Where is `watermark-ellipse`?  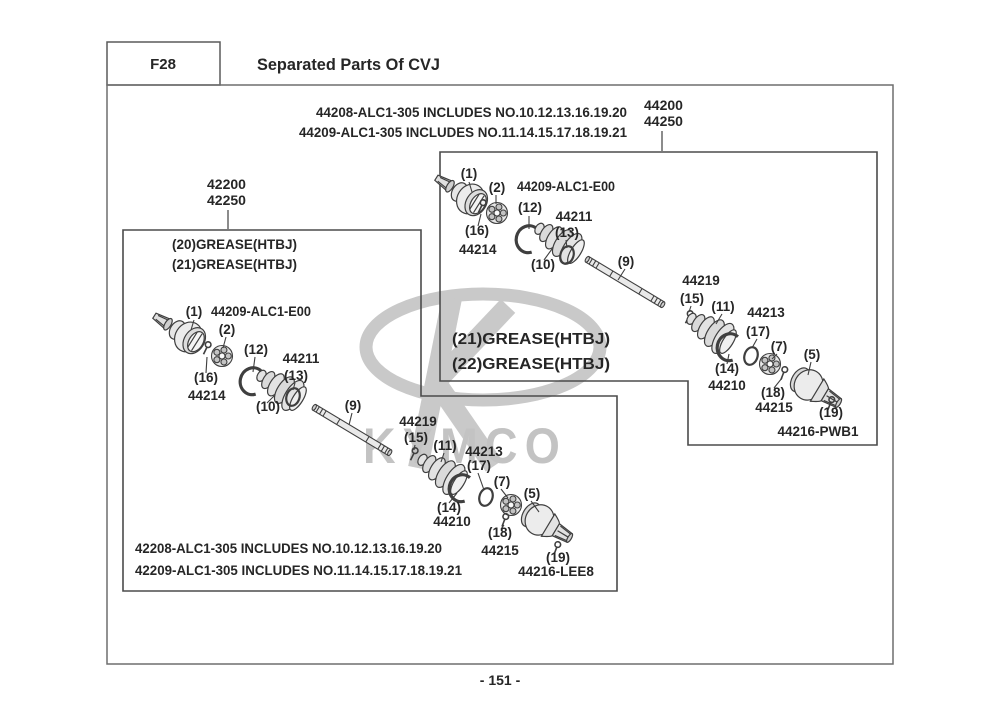
watermark-ellipse is located at coordinates (483, 347).